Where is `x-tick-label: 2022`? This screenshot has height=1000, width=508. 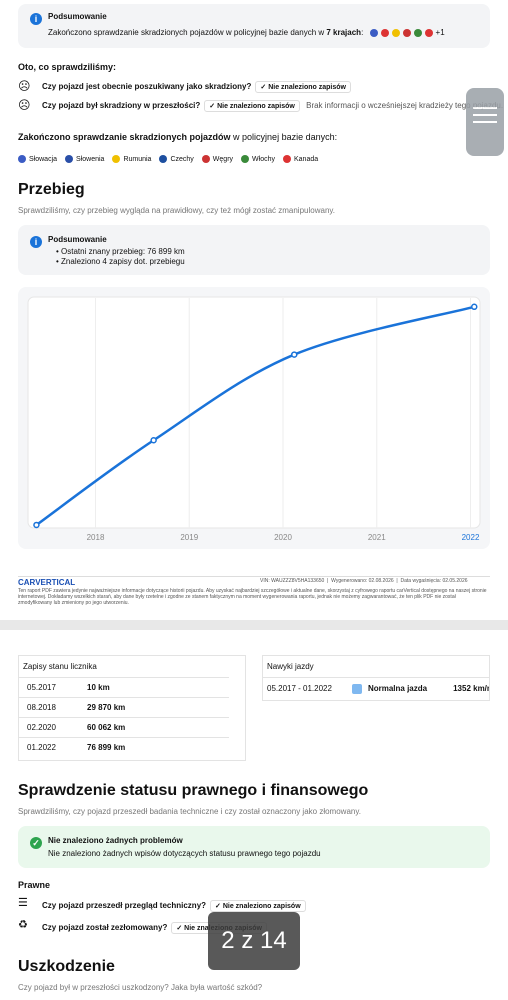
x-tick-label: 2022 is located at coordinates (471, 537).